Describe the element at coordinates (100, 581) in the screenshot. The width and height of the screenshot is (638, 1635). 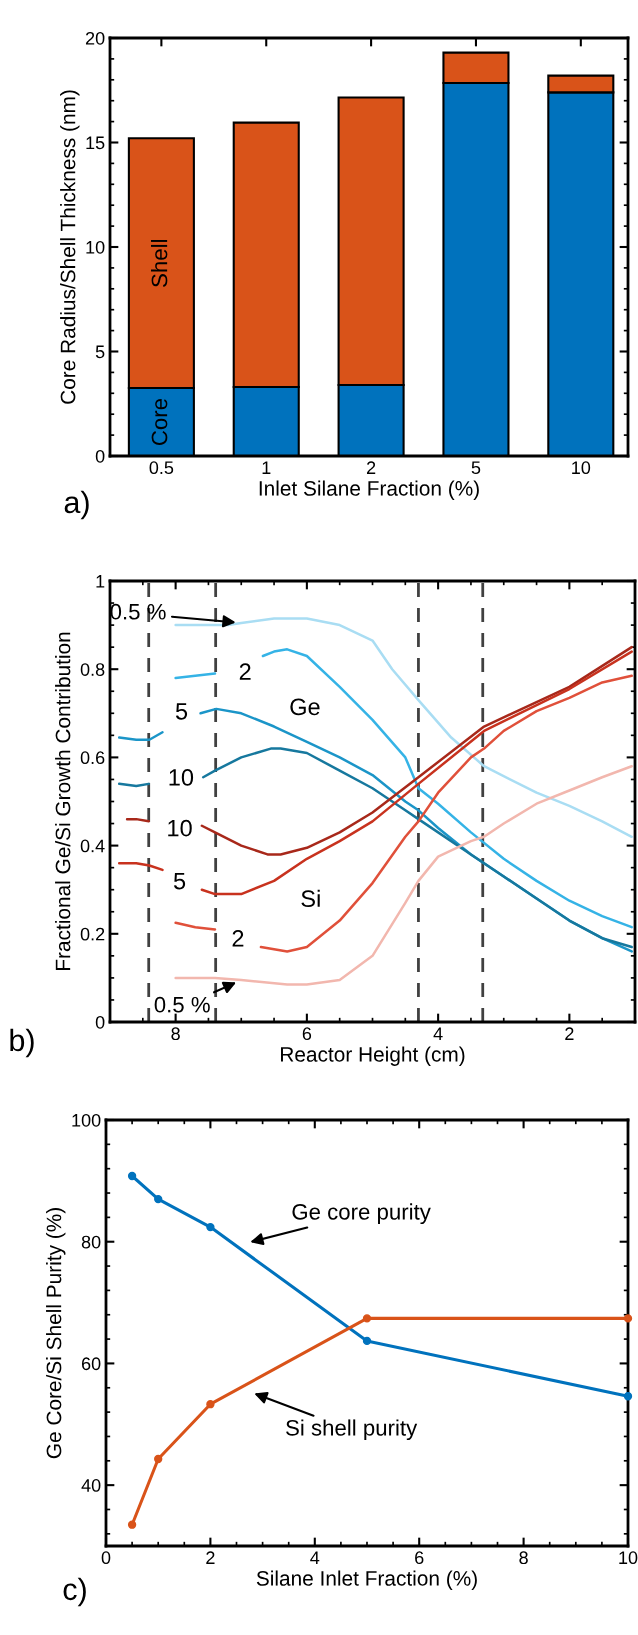
I see `y-tick-label: 1` at that location.